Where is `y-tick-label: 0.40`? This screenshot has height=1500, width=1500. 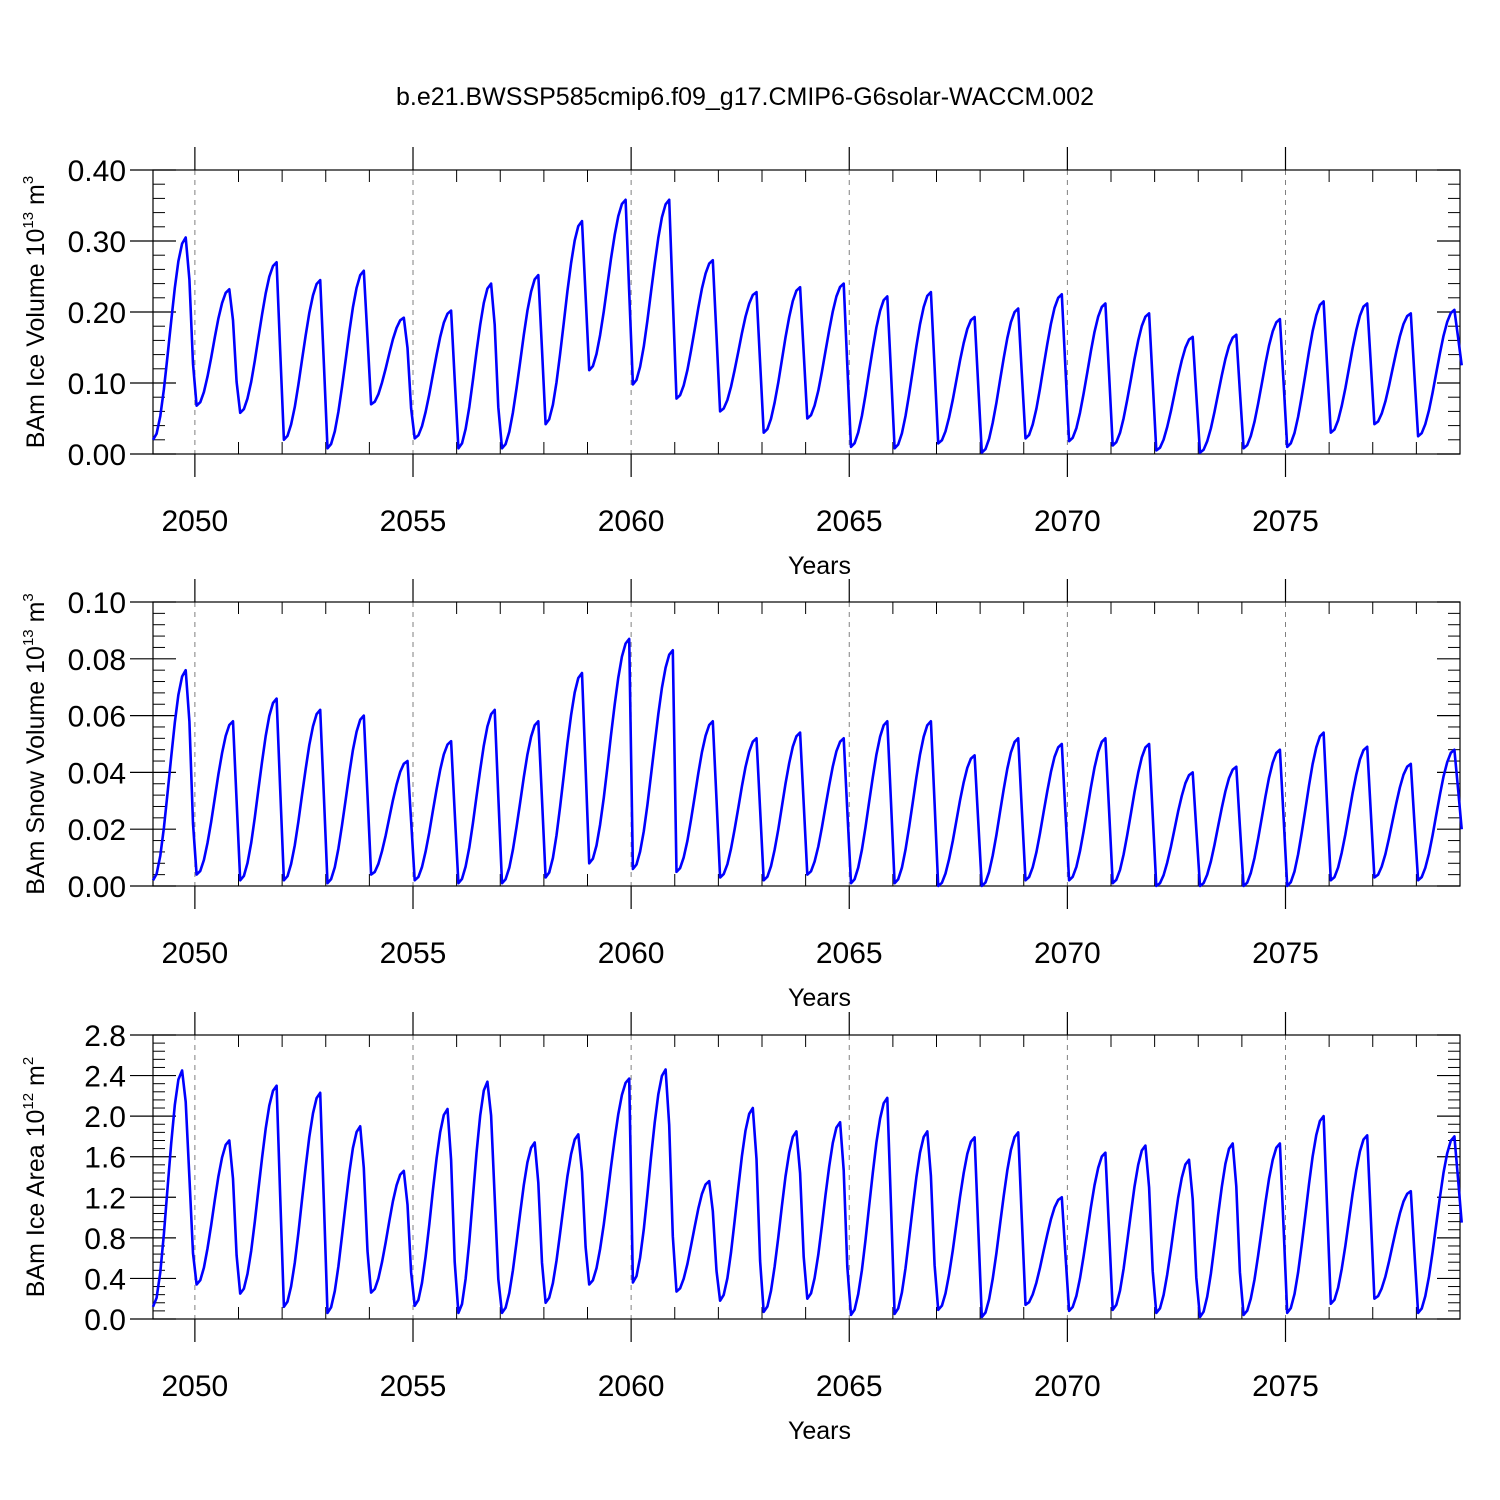 y-tick-label: 0.40 is located at coordinates (97, 171).